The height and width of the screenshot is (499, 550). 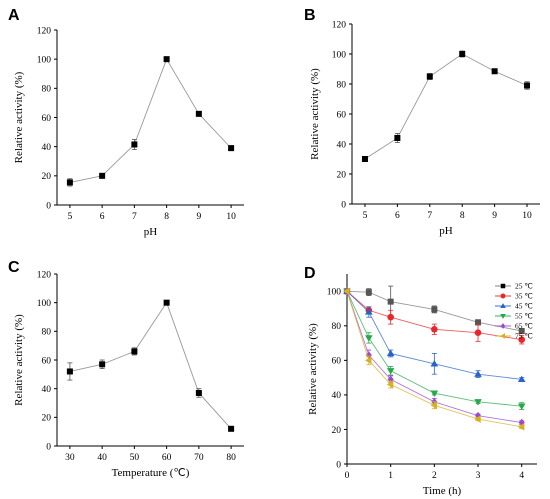 I want to click on x-tick-label: 1, so click(x=390, y=476).